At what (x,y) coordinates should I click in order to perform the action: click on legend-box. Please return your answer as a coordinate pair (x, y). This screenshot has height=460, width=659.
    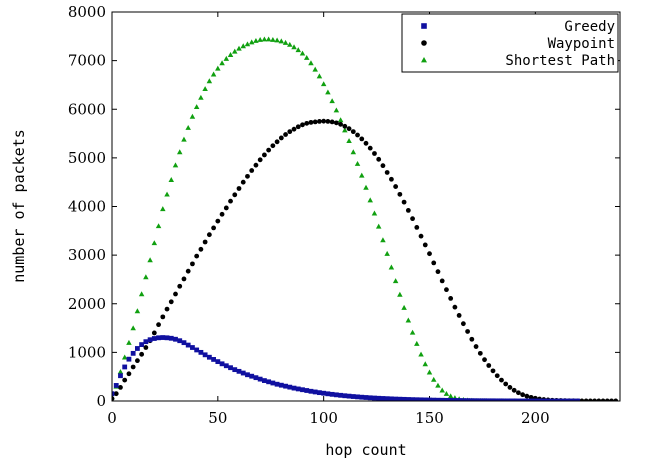
    Looking at the image, I should click on (510, 43).